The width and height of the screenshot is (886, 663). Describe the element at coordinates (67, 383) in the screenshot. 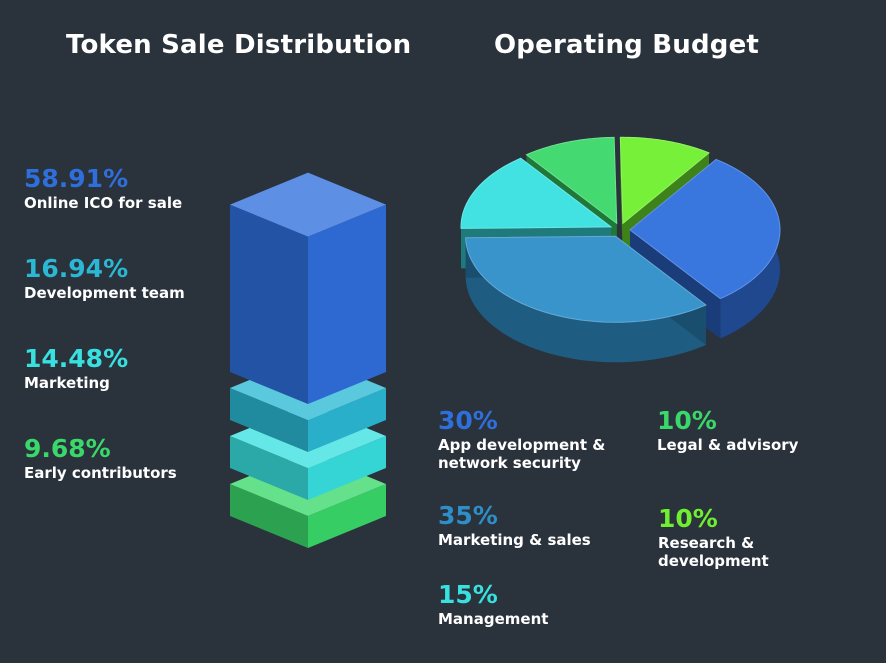

I see `legend-label: Marketing` at that location.